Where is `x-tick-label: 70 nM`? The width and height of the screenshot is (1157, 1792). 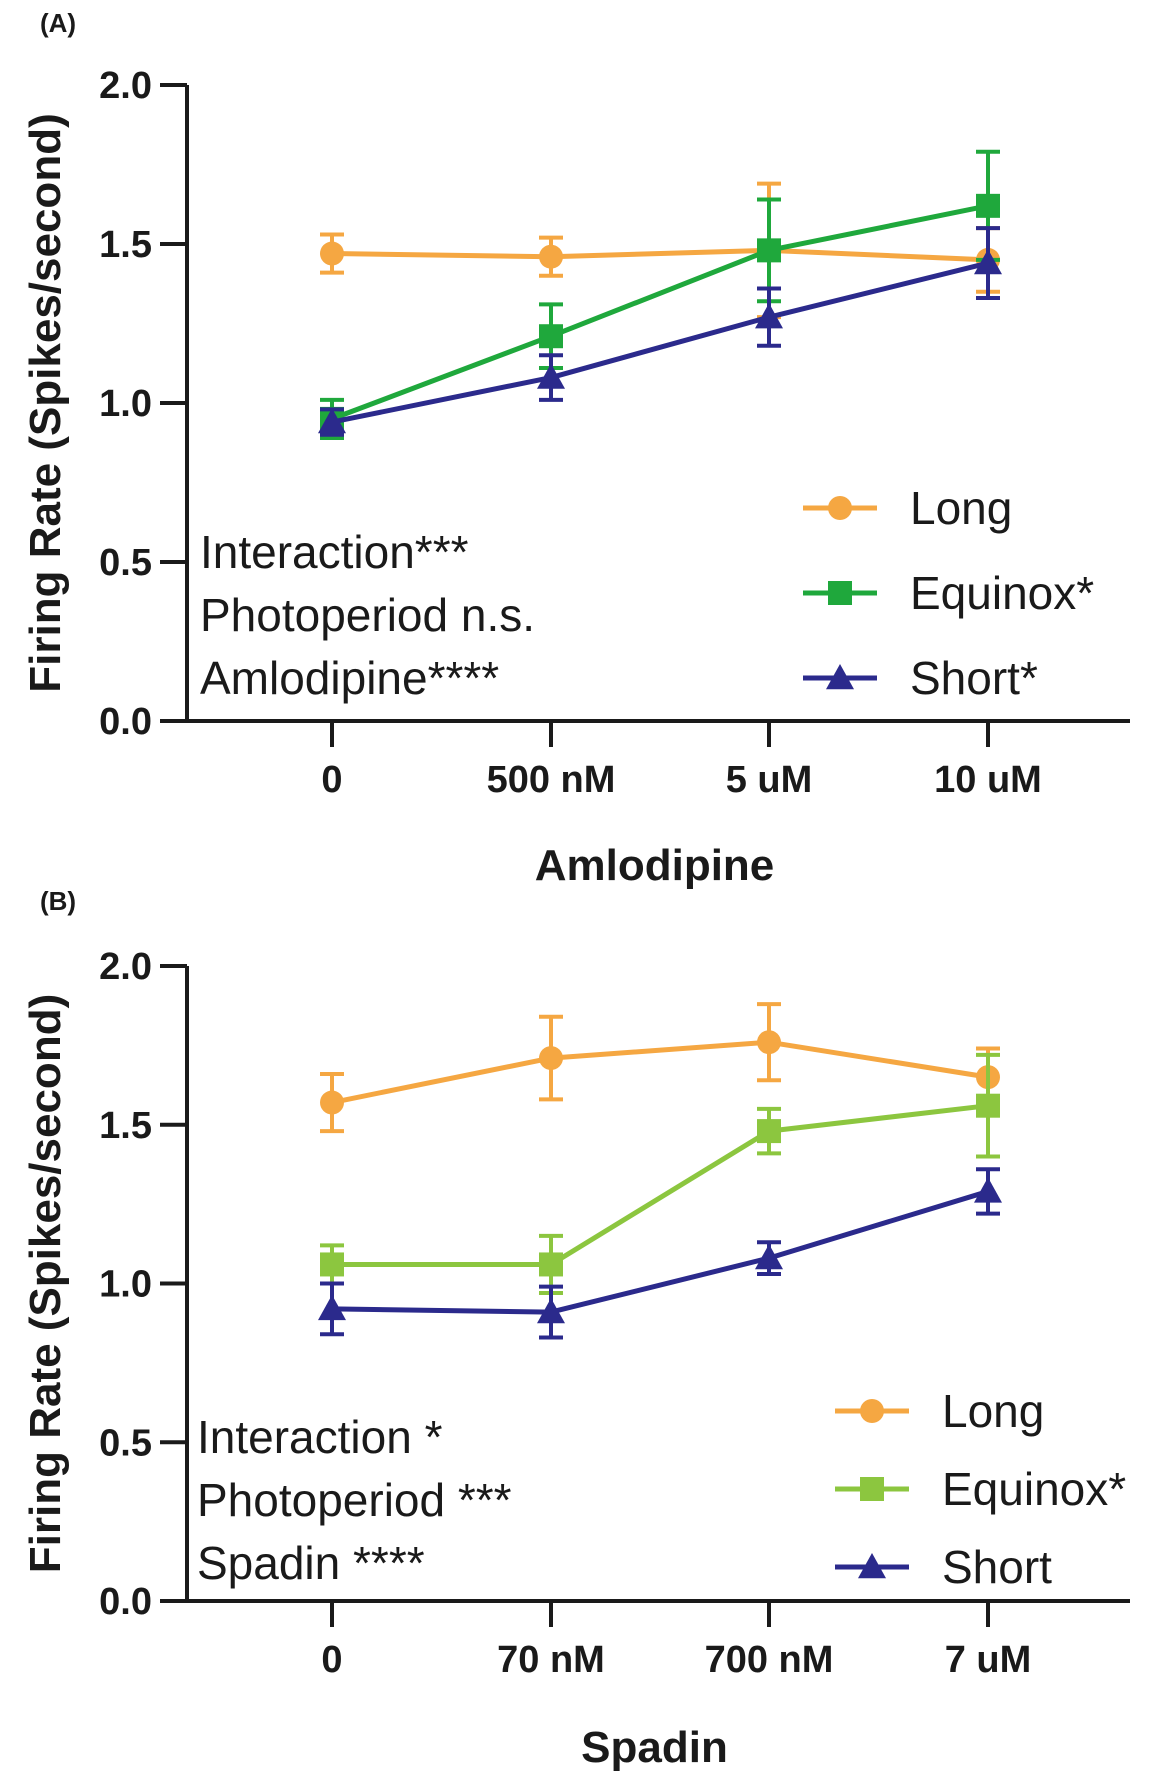 x-tick-label: 70 nM is located at coordinates (551, 1660).